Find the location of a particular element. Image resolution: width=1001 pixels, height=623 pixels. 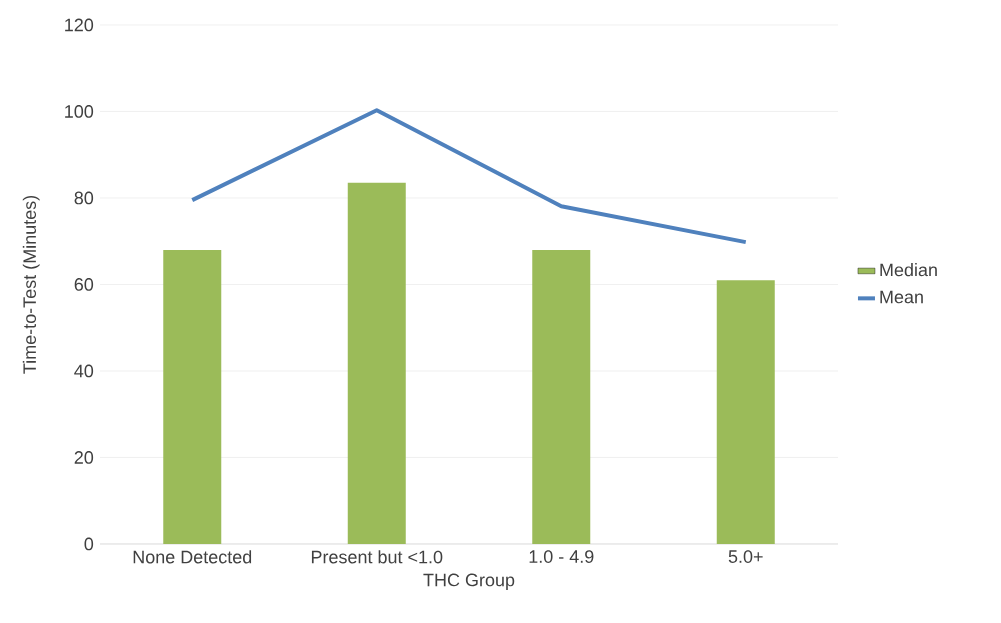

x-tick-label: None Detected is located at coordinates (192, 557).